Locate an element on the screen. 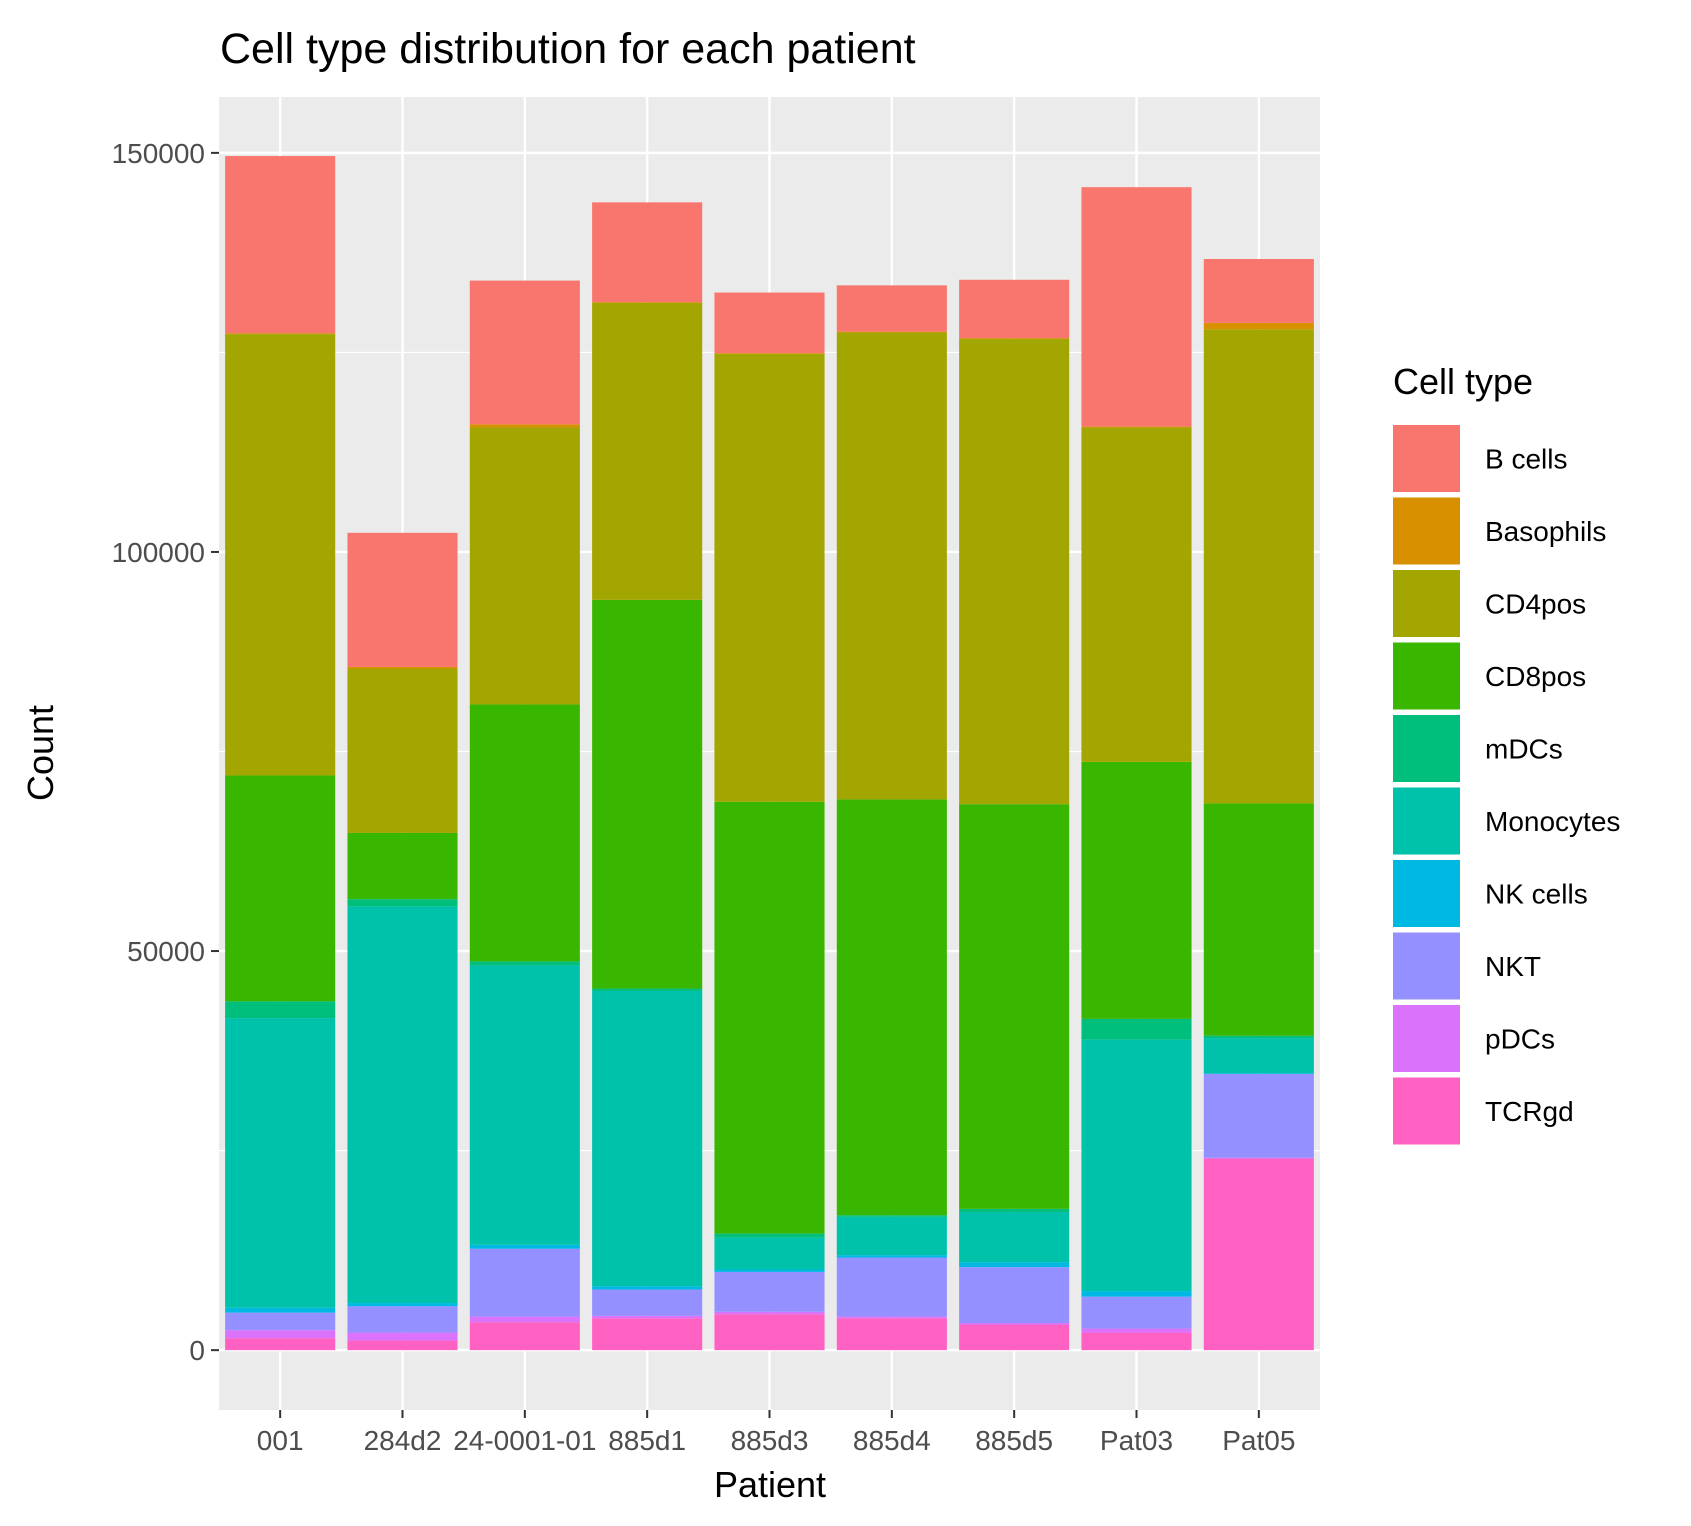 This screenshot has width=1691, height=1526. legend-label: Basophils is located at coordinates (1545, 531).